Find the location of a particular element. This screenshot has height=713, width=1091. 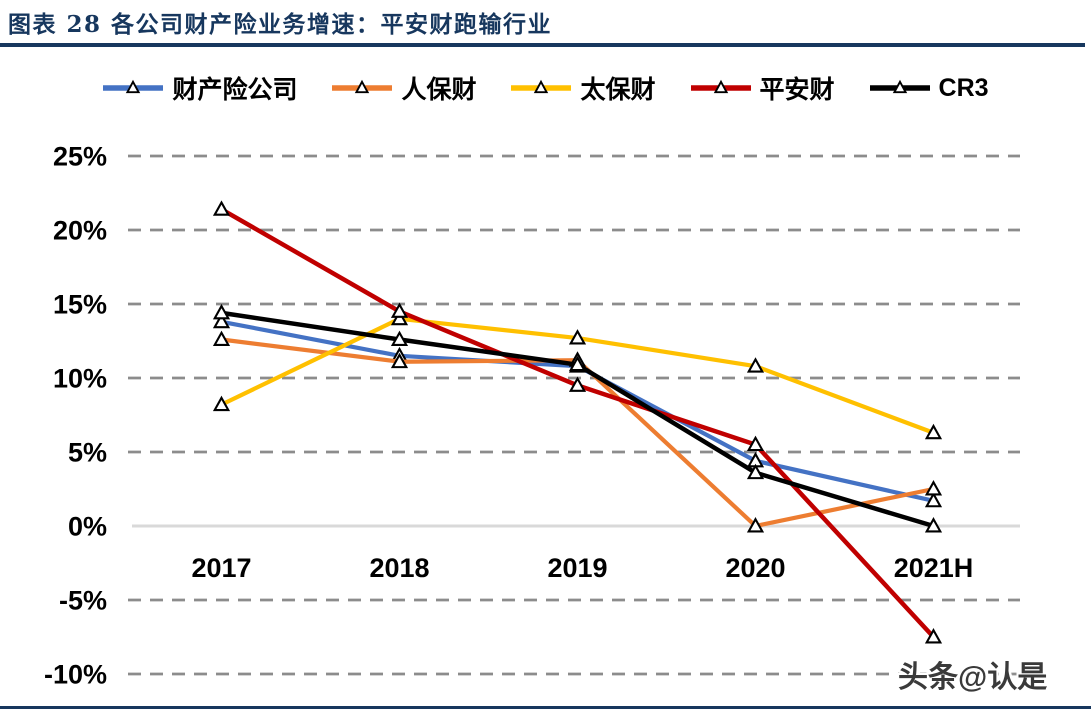

x-tick-label-2019: 2019 is located at coordinates (577, 568).